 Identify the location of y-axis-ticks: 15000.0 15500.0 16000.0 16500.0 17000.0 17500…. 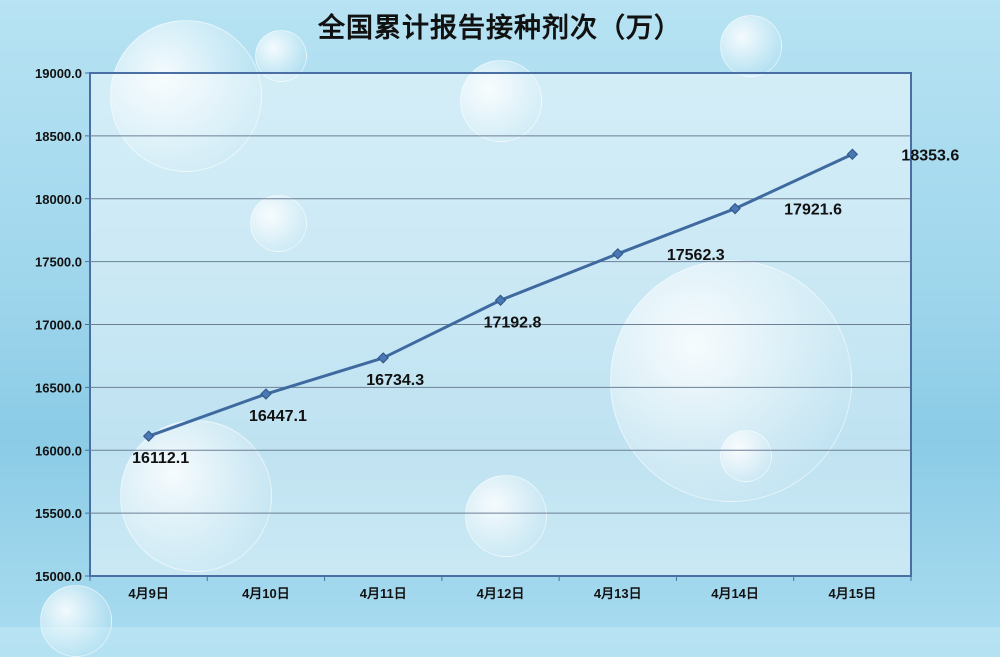
(62, 325).